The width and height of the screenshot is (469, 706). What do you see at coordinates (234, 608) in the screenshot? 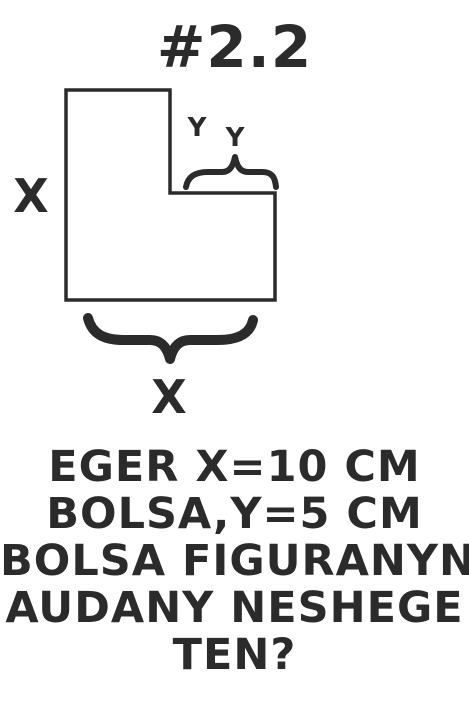
I see `question-line: AUDANY NESHEGE` at bounding box center [234, 608].